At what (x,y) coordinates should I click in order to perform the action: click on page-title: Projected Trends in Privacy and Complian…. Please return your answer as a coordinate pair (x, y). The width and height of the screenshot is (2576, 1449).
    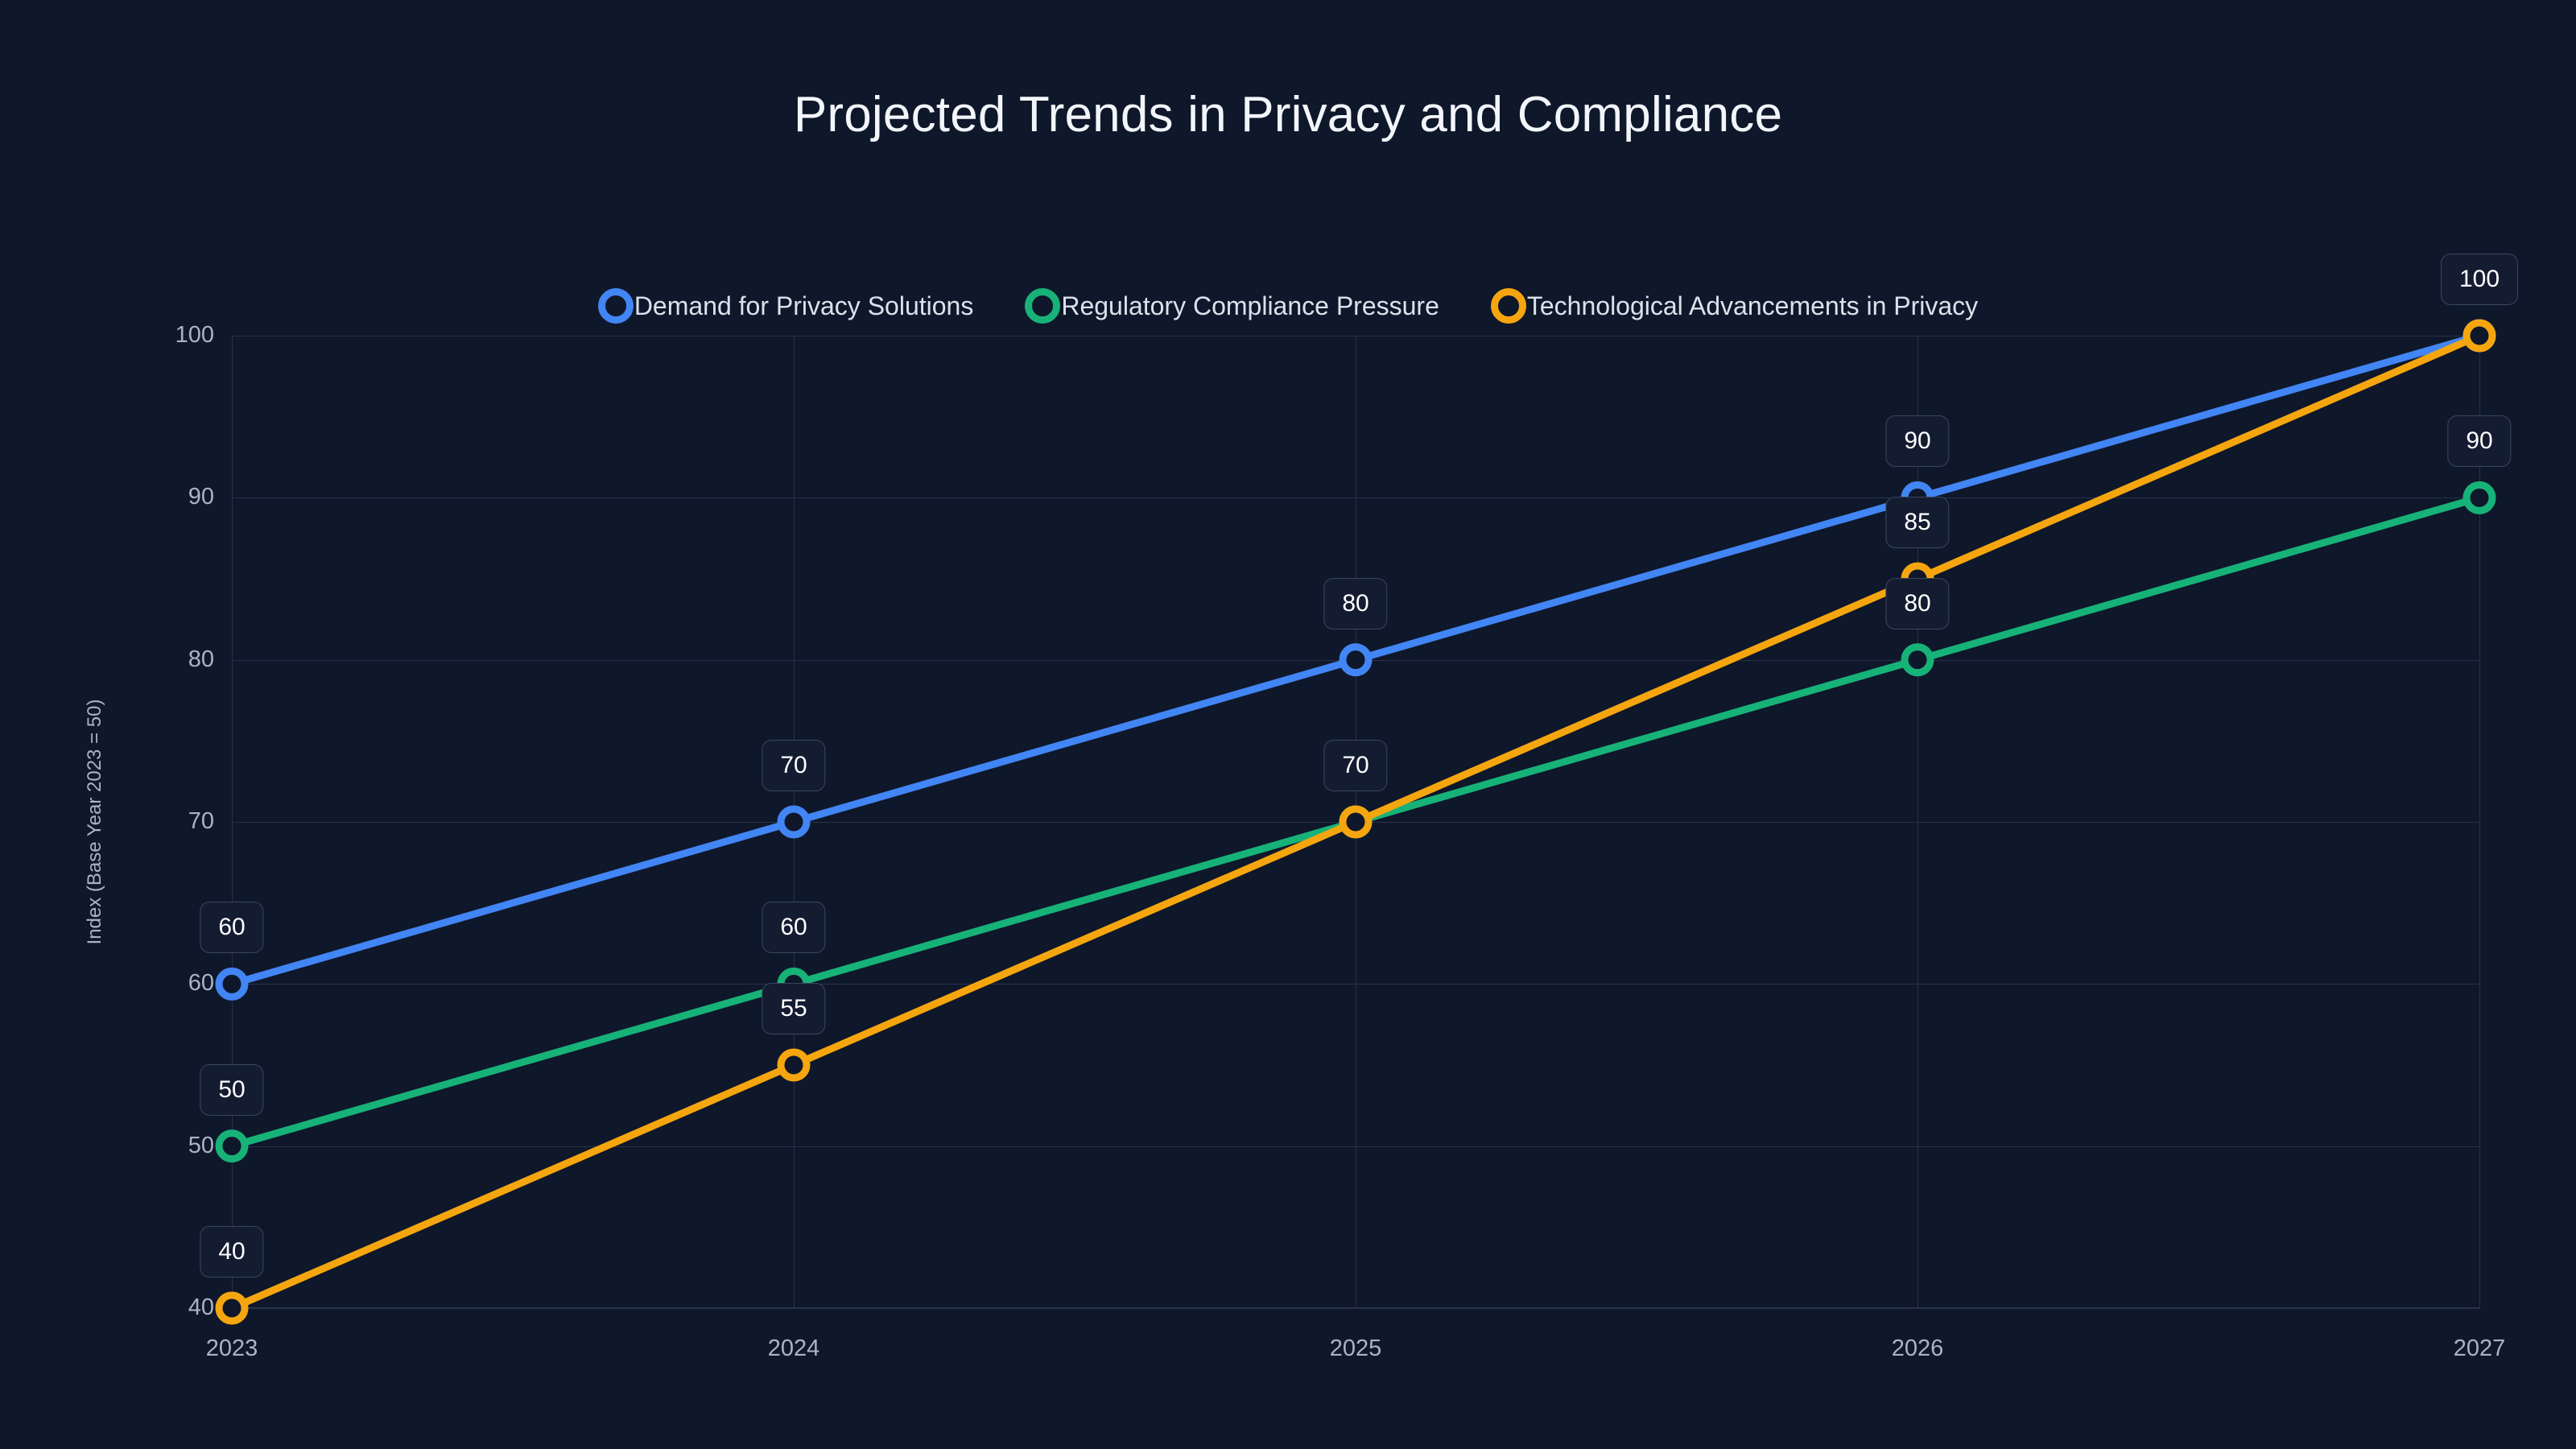
    Looking at the image, I should click on (1288, 114).